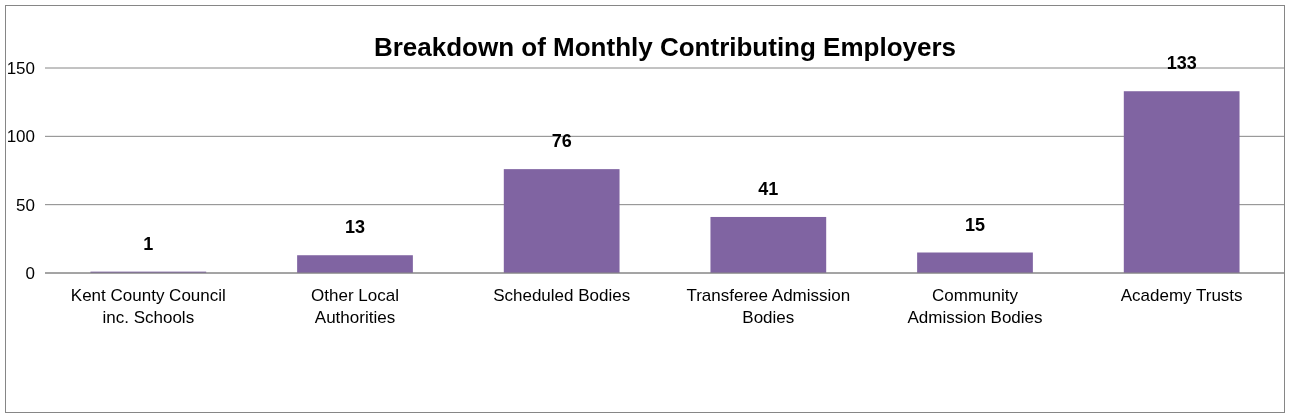 This screenshot has height=418, width=1290. I want to click on y-tick-label: 50, so click(25, 205).